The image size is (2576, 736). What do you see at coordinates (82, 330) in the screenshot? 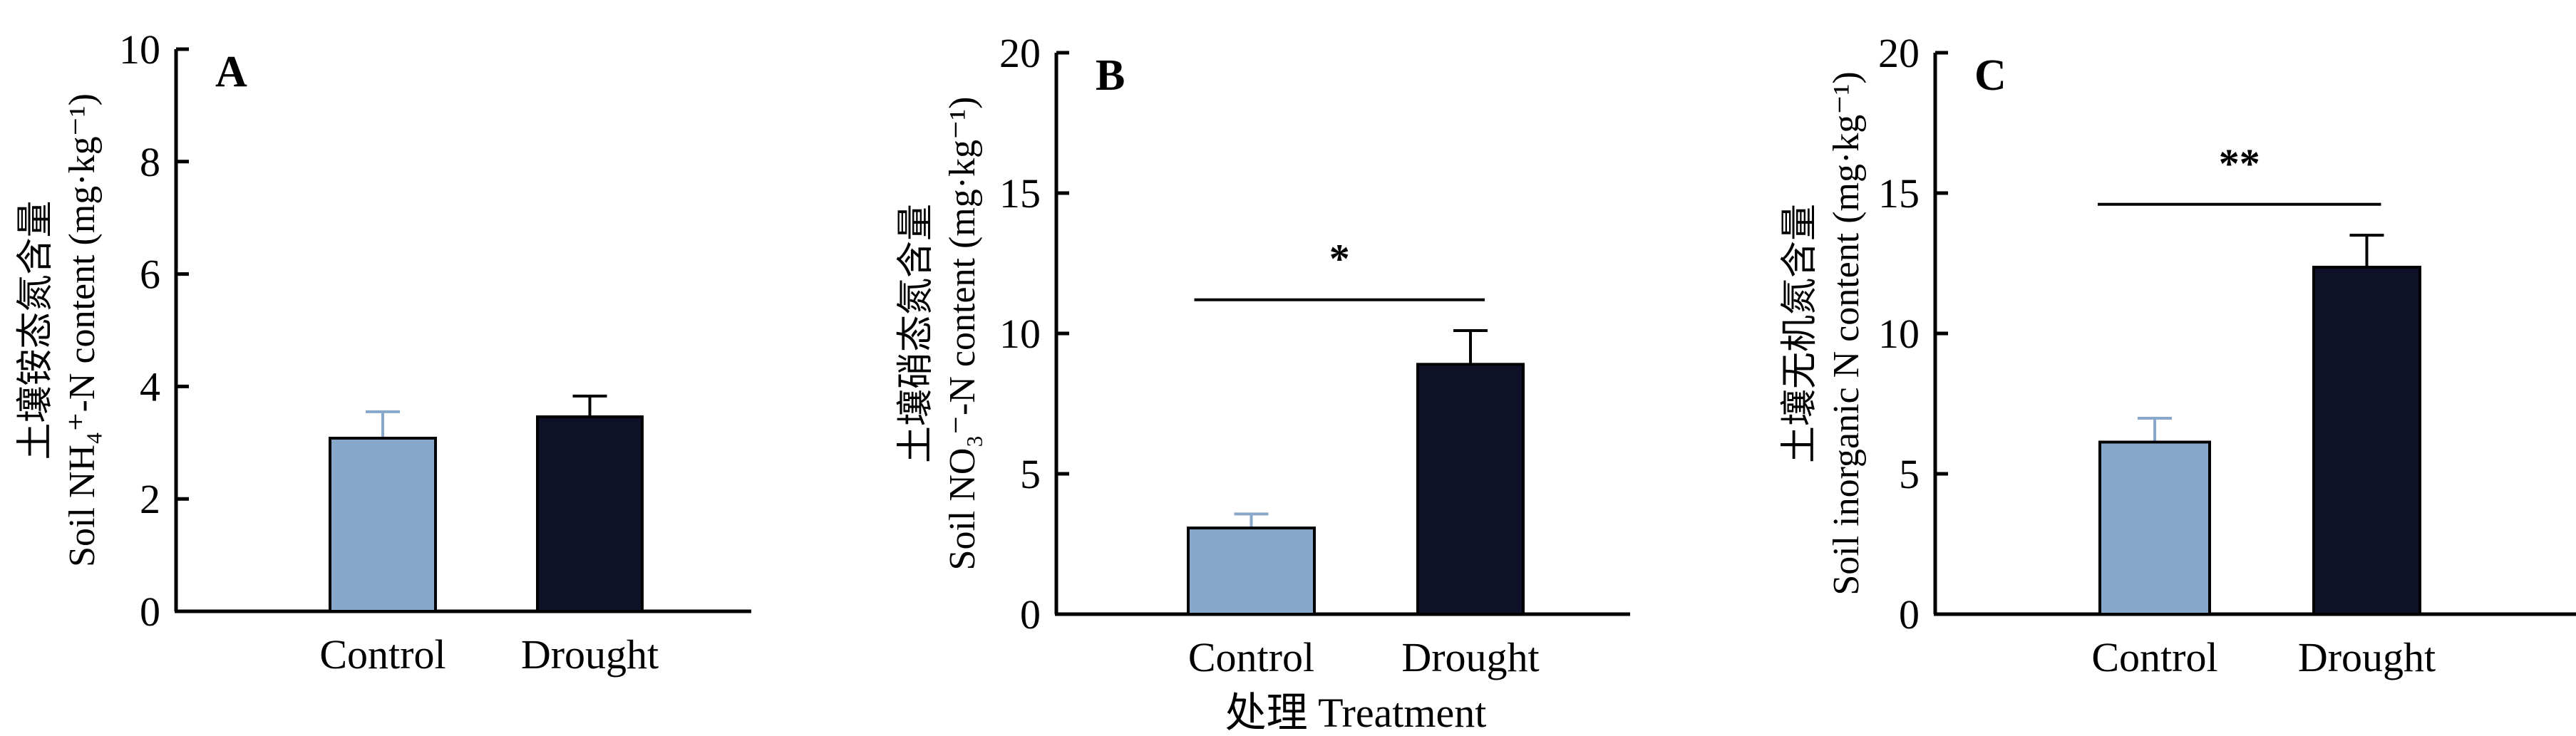
I see `y-axis-label-en: Soil NH₄⁺-N content (mg·kg⁻¹)` at bounding box center [82, 330].